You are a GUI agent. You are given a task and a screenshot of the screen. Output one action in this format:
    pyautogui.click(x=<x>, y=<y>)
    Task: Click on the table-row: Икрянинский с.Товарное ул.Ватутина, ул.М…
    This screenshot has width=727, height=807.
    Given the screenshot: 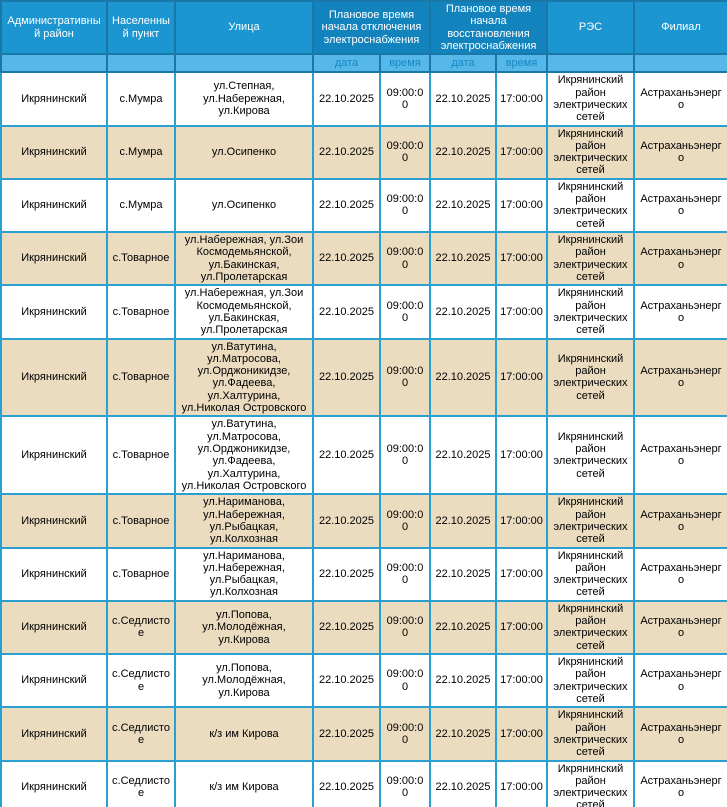 What is the action you would take?
    pyautogui.click(x=363, y=377)
    